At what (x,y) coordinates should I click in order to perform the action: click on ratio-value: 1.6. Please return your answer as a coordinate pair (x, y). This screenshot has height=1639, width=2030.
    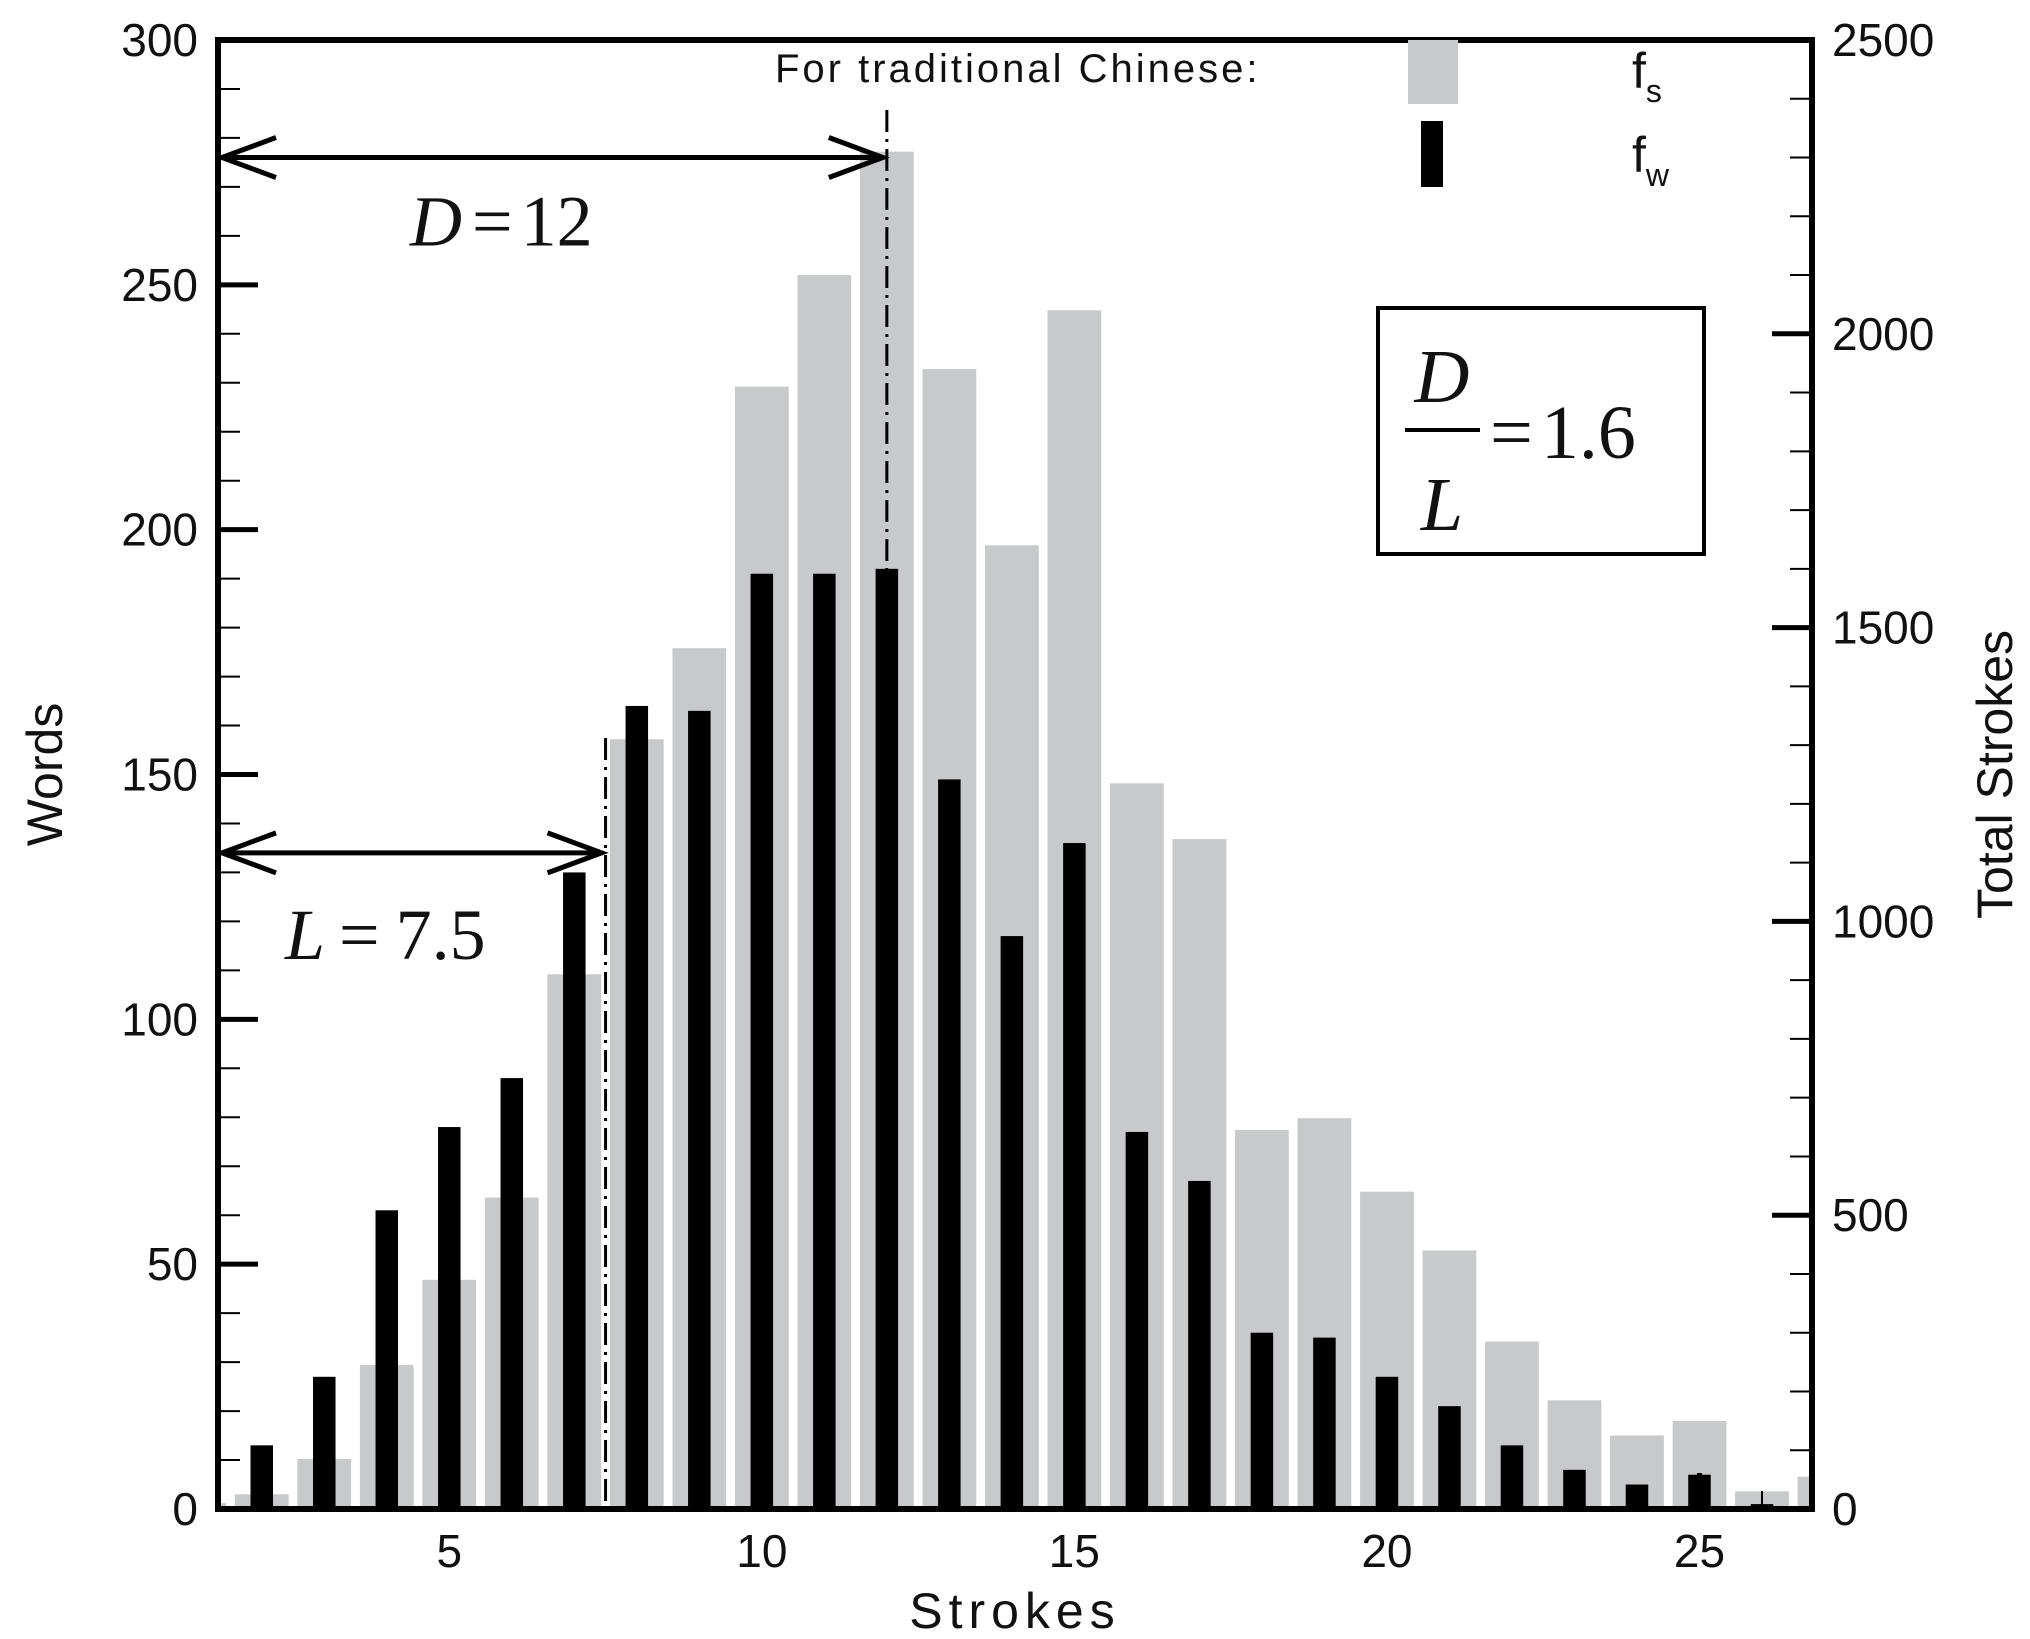
    Looking at the image, I should click on (1588, 433).